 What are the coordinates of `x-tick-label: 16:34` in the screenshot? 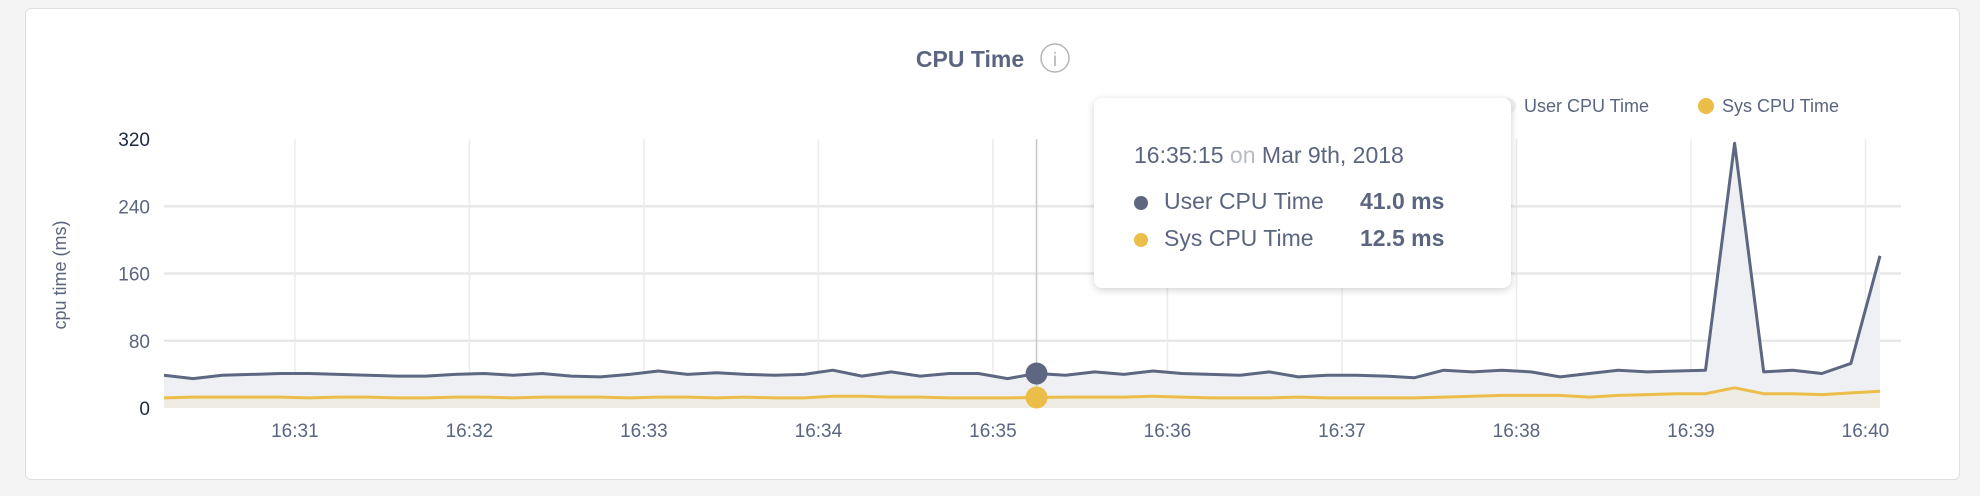 It's located at (819, 431).